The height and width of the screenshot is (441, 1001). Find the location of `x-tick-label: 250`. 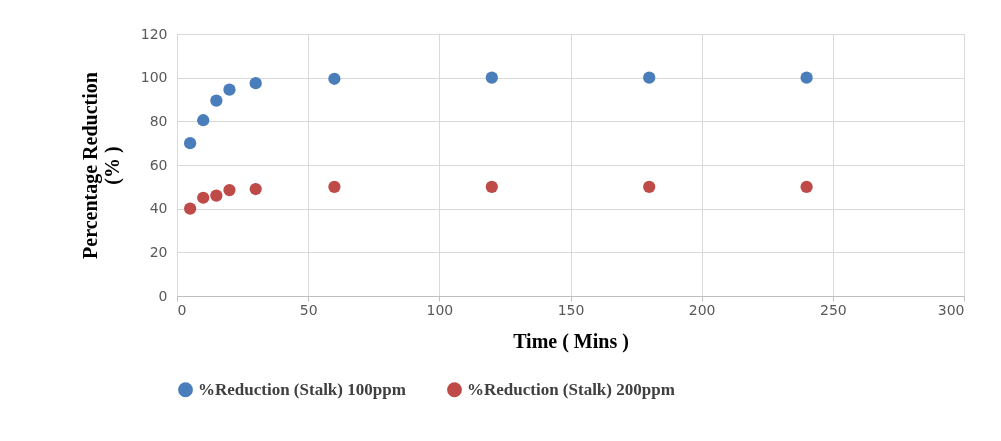

x-tick-label: 250 is located at coordinates (833, 309).